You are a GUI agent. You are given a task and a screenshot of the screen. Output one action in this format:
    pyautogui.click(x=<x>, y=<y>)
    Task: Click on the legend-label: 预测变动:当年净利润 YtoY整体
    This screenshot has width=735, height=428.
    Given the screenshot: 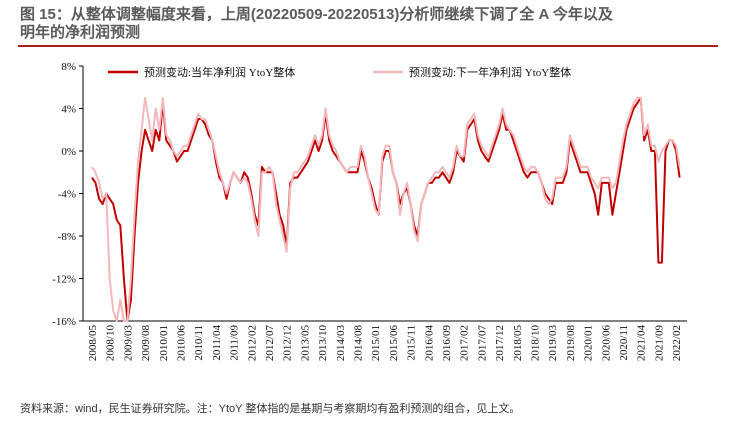 What is the action you would take?
    pyautogui.click(x=219, y=72)
    